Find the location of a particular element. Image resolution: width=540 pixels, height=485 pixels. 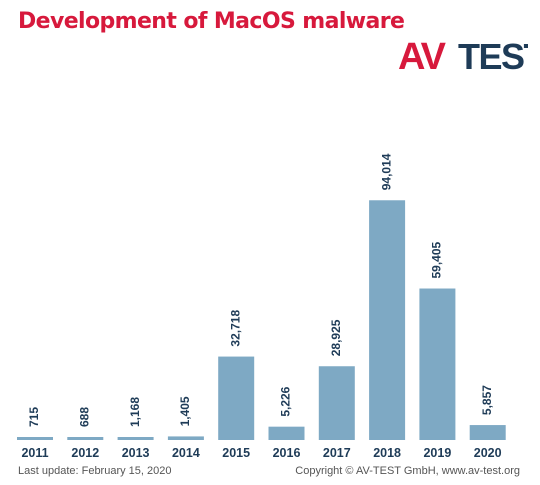

category-label-2013: 2013 is located at coordinates (136, 453).